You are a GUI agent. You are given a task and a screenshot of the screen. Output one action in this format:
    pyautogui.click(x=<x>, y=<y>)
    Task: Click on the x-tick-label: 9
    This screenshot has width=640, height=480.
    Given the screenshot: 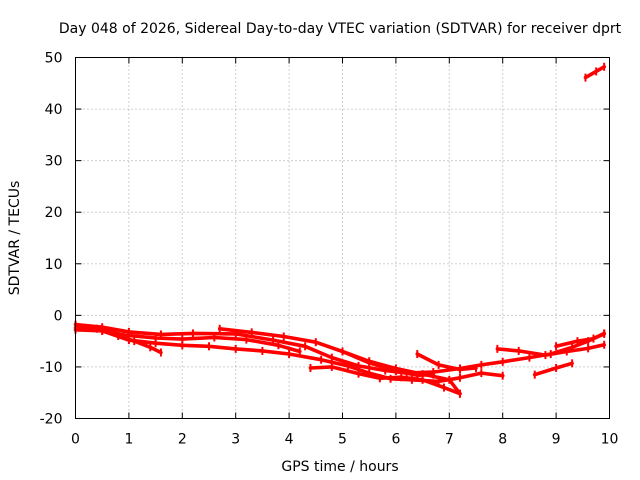 What is the action you would take?
    pyautogui.click(x=556, y=440)
    